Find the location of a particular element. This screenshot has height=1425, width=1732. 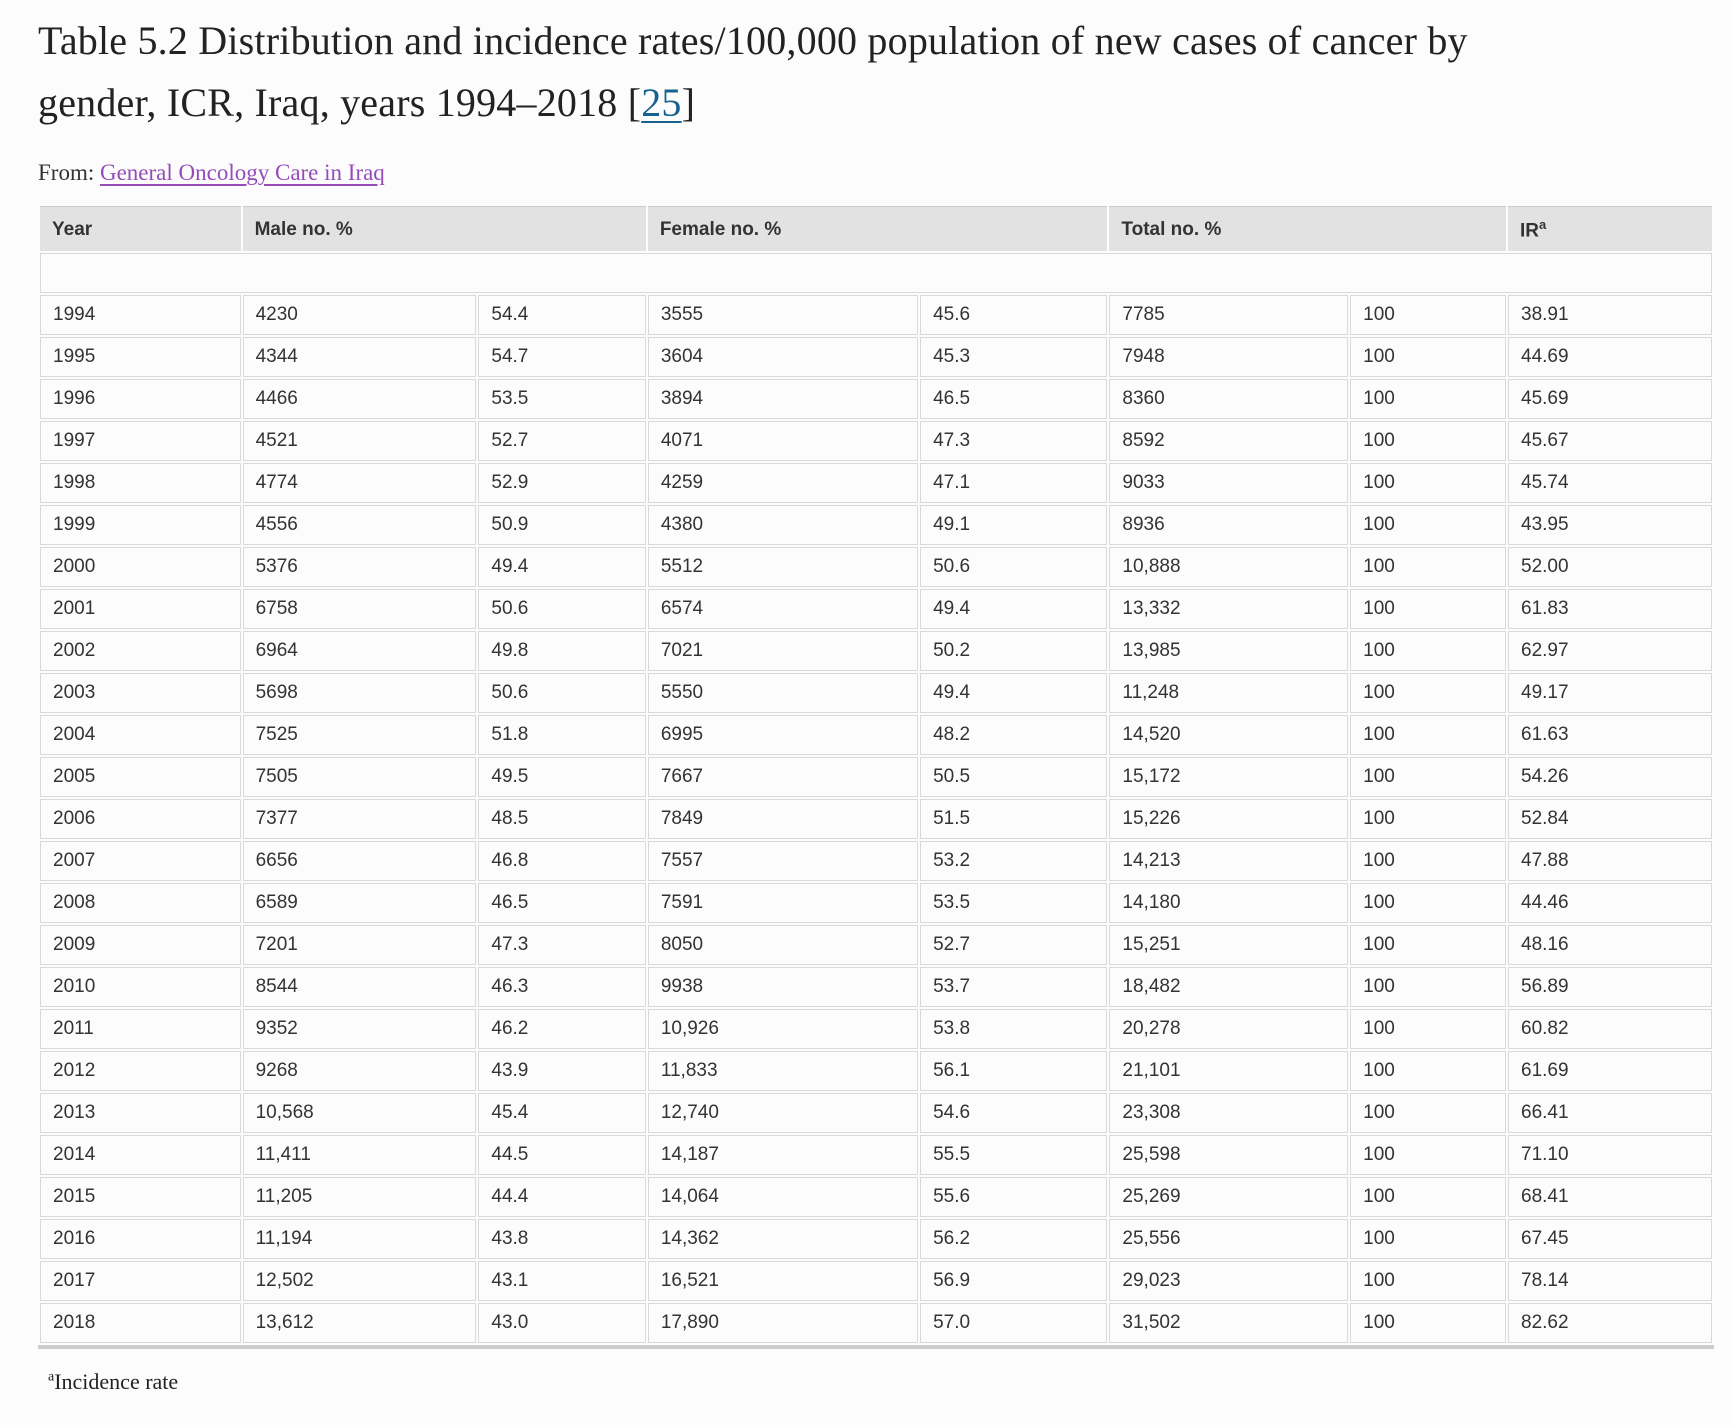

table-row: 2006 7377 48.5 7849 51.5 15,226 100 52.84 is located at coordinates (876, 819).